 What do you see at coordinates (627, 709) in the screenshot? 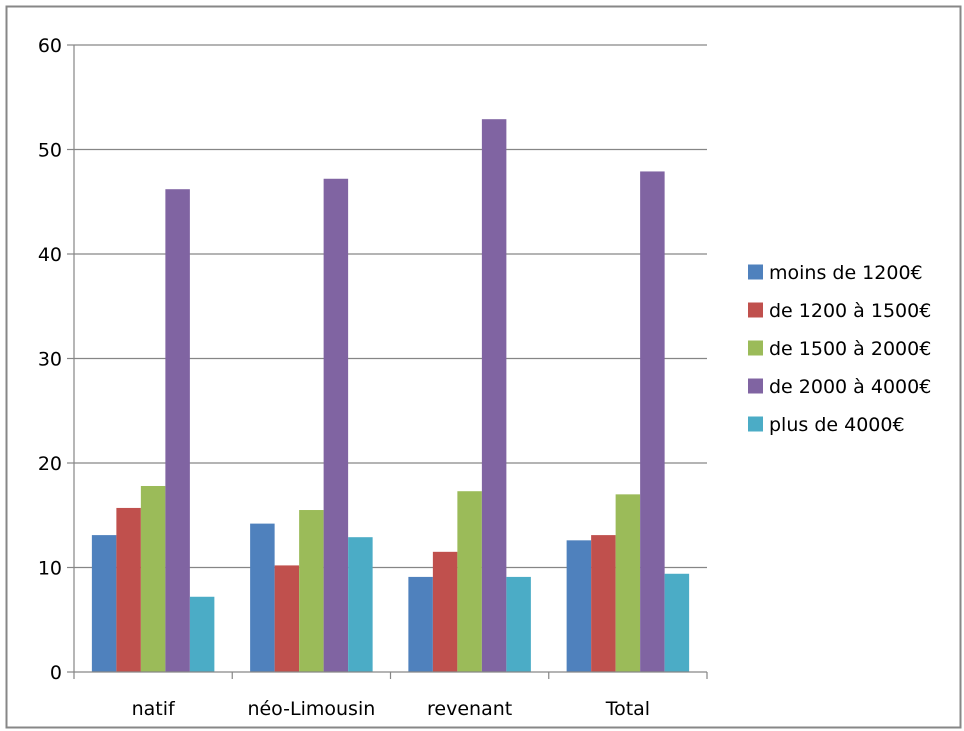
I see `x-category-label: Total` at bounding box center [627, 709].